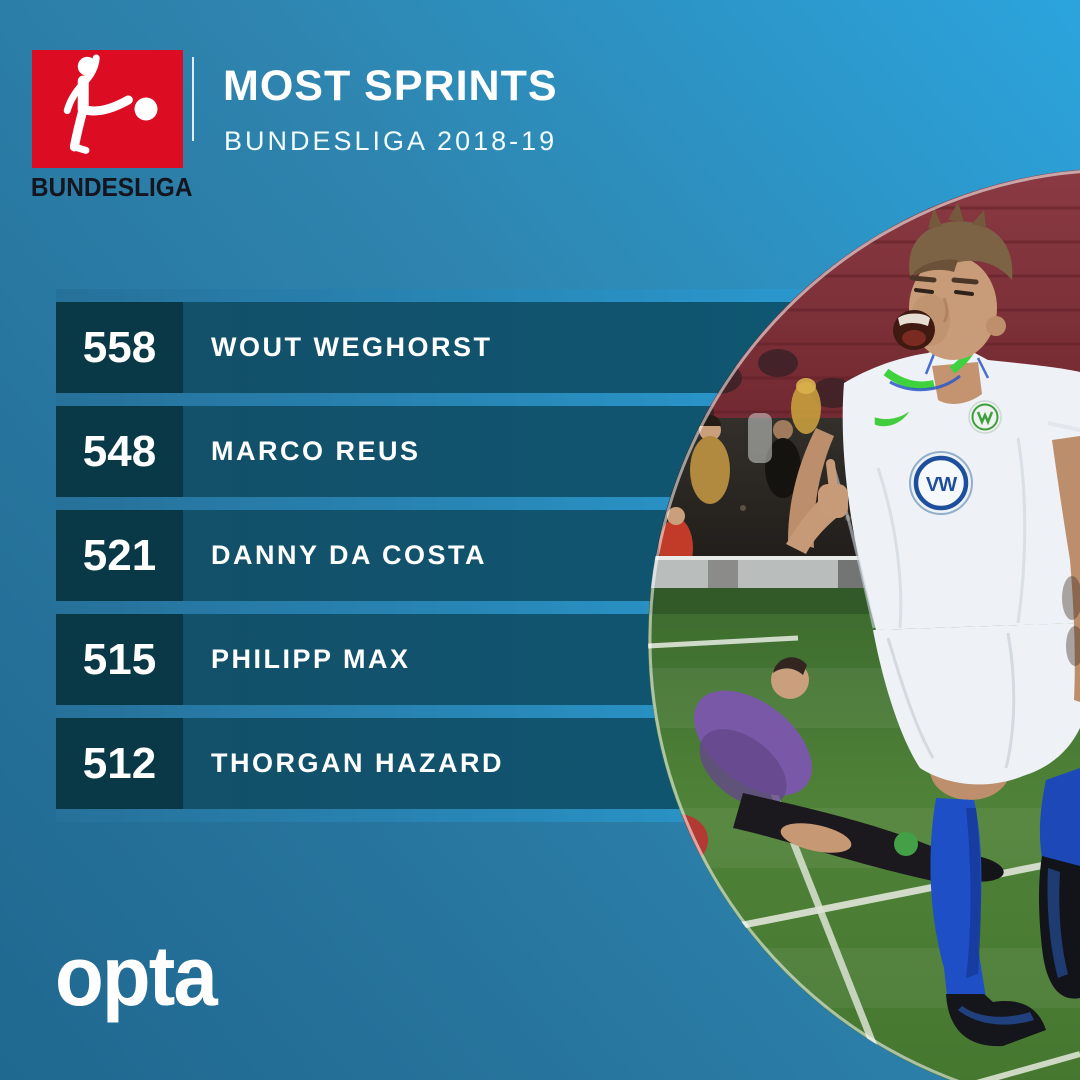 This screenshot has height=1080, width=1080. I want to click on opta-logo: opta, so click(136, 976).